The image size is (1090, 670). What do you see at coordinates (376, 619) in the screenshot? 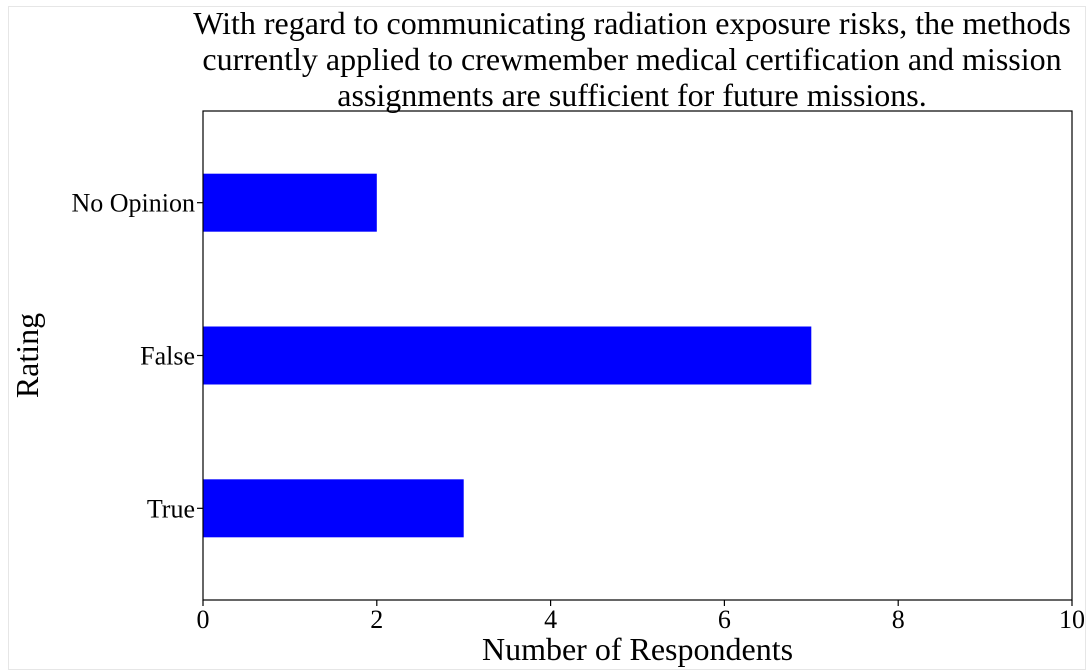
I see `x-tick-label: 2` at bounding box center [376, 619].